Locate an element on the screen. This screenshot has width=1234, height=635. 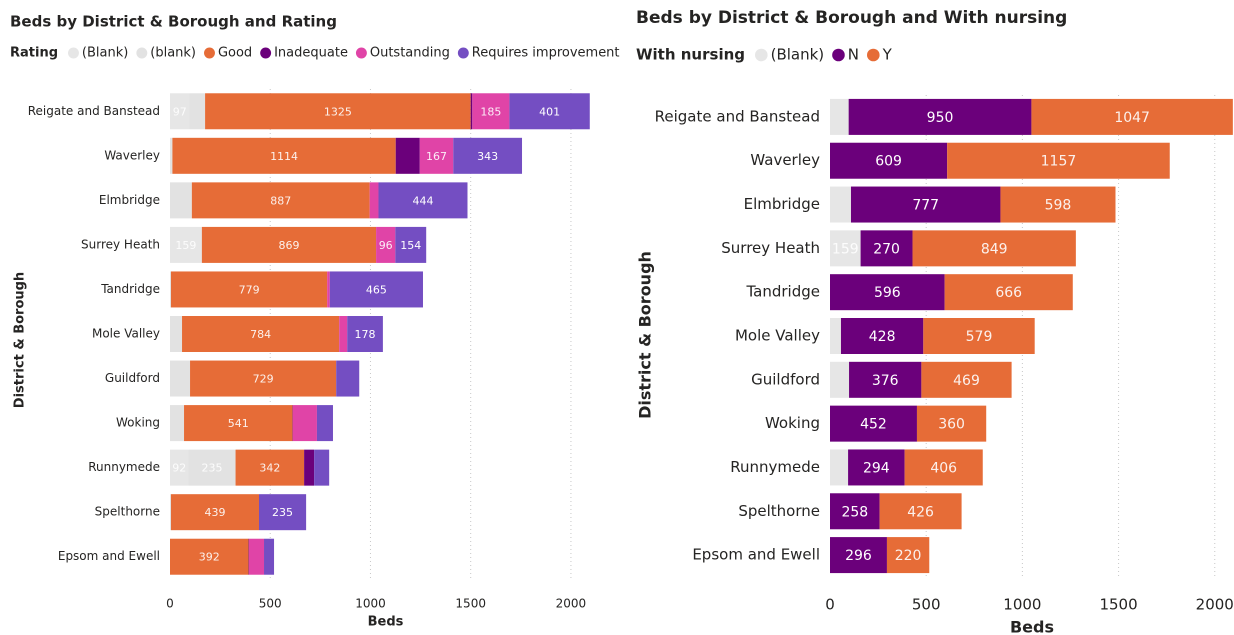
data-label: 779 is located at coordinates (249, 289).